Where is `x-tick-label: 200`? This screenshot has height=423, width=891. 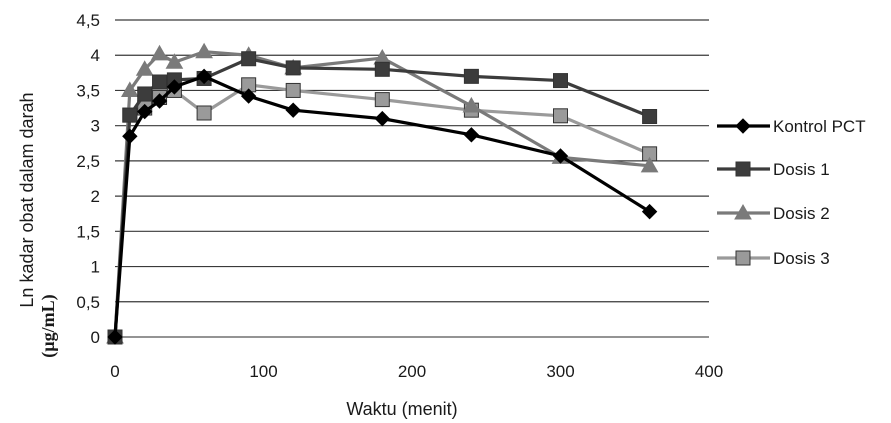
x-tick-label: 200 is located at coordinates (412, 371).